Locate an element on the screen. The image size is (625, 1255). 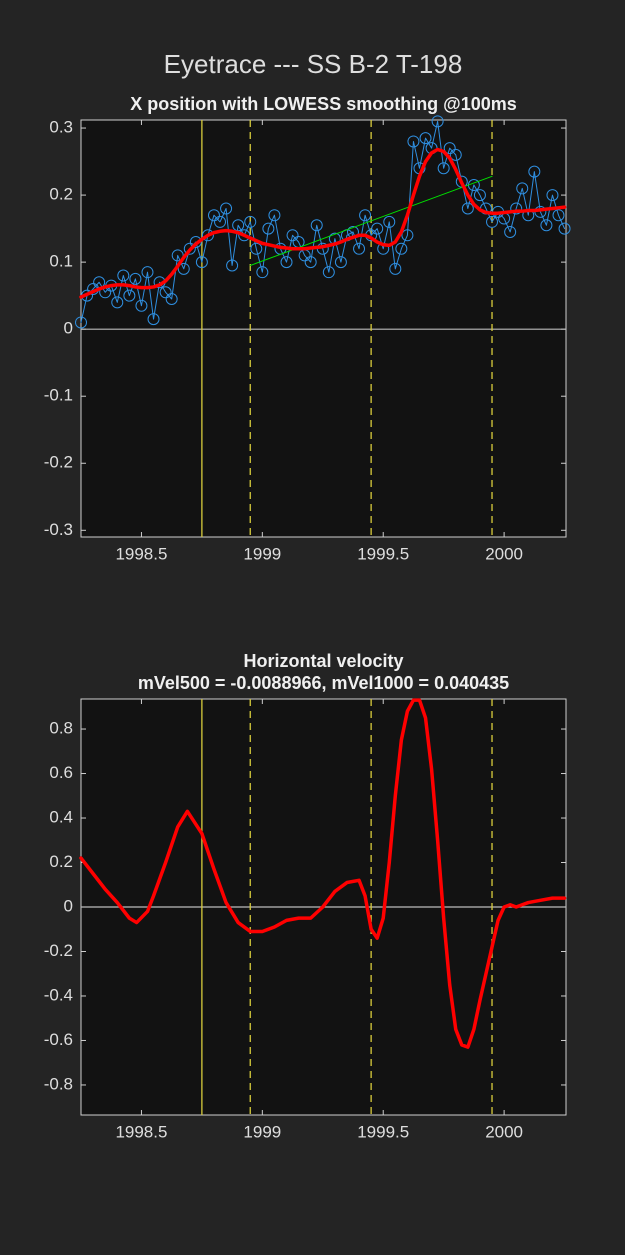
y-tick-label: 0.3 is located at coordinates (61, 127).